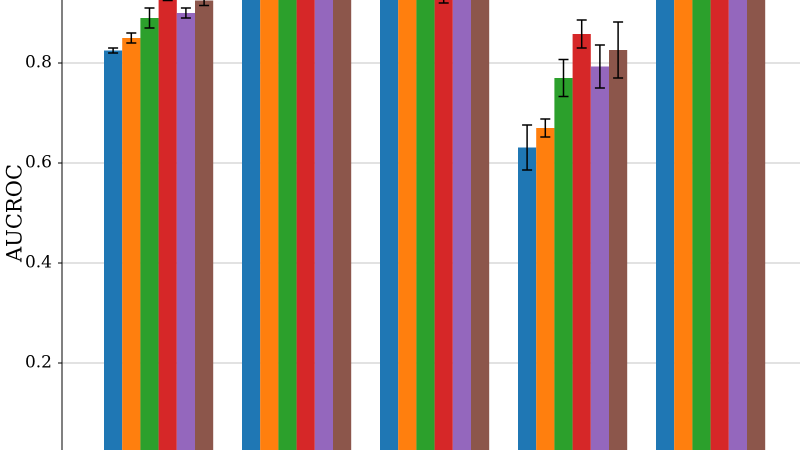 This screenshot has width=800, height=450. Describe the element at coordinates (38, 63) in the screenshot. I see `y-tick-label: 0.8` at that location.